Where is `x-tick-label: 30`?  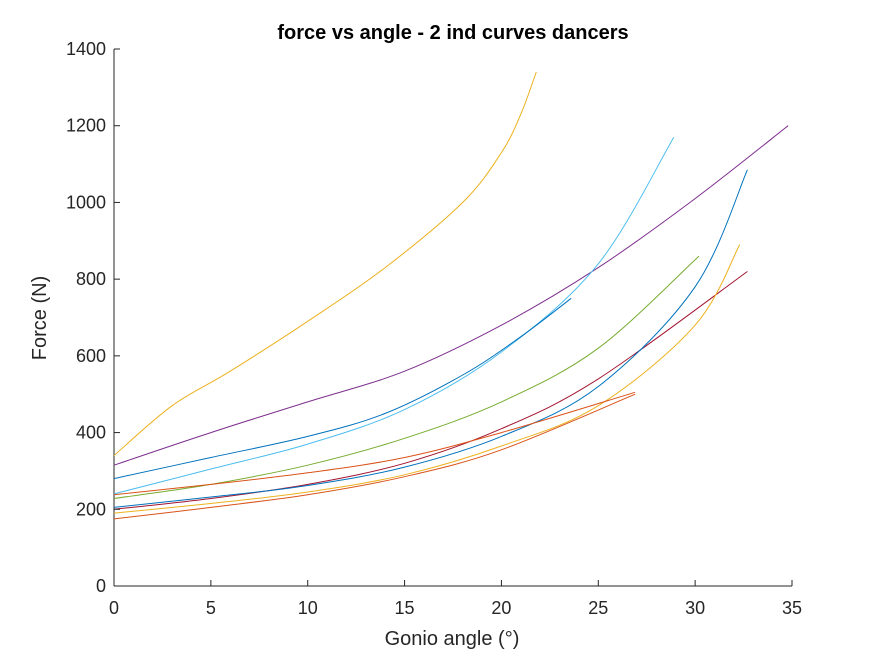 x-tick-label: 30 is located at coordinates (695, 608).